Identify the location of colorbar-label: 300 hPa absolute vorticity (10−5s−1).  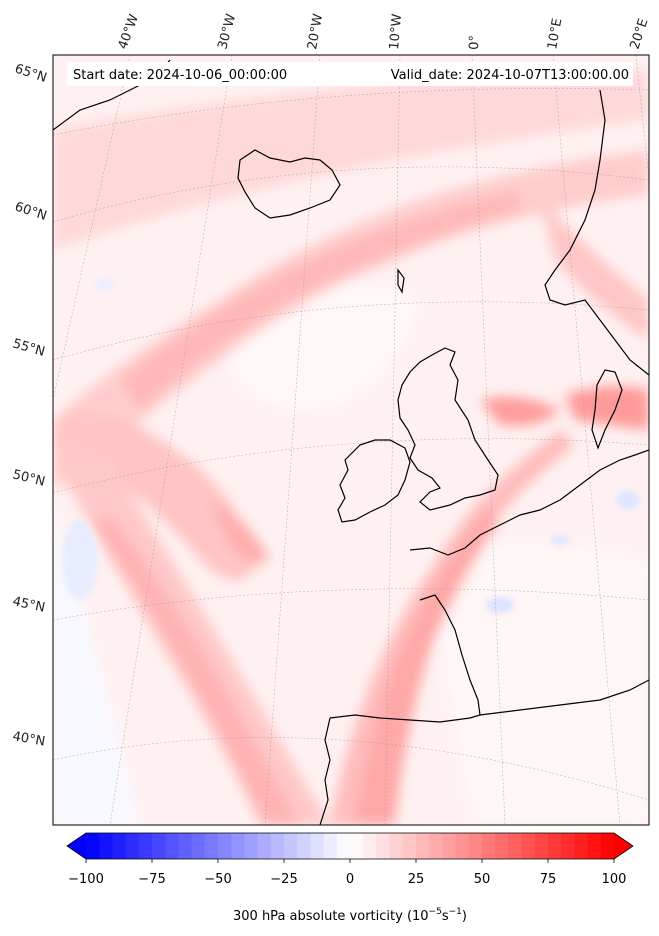
(350, 915).